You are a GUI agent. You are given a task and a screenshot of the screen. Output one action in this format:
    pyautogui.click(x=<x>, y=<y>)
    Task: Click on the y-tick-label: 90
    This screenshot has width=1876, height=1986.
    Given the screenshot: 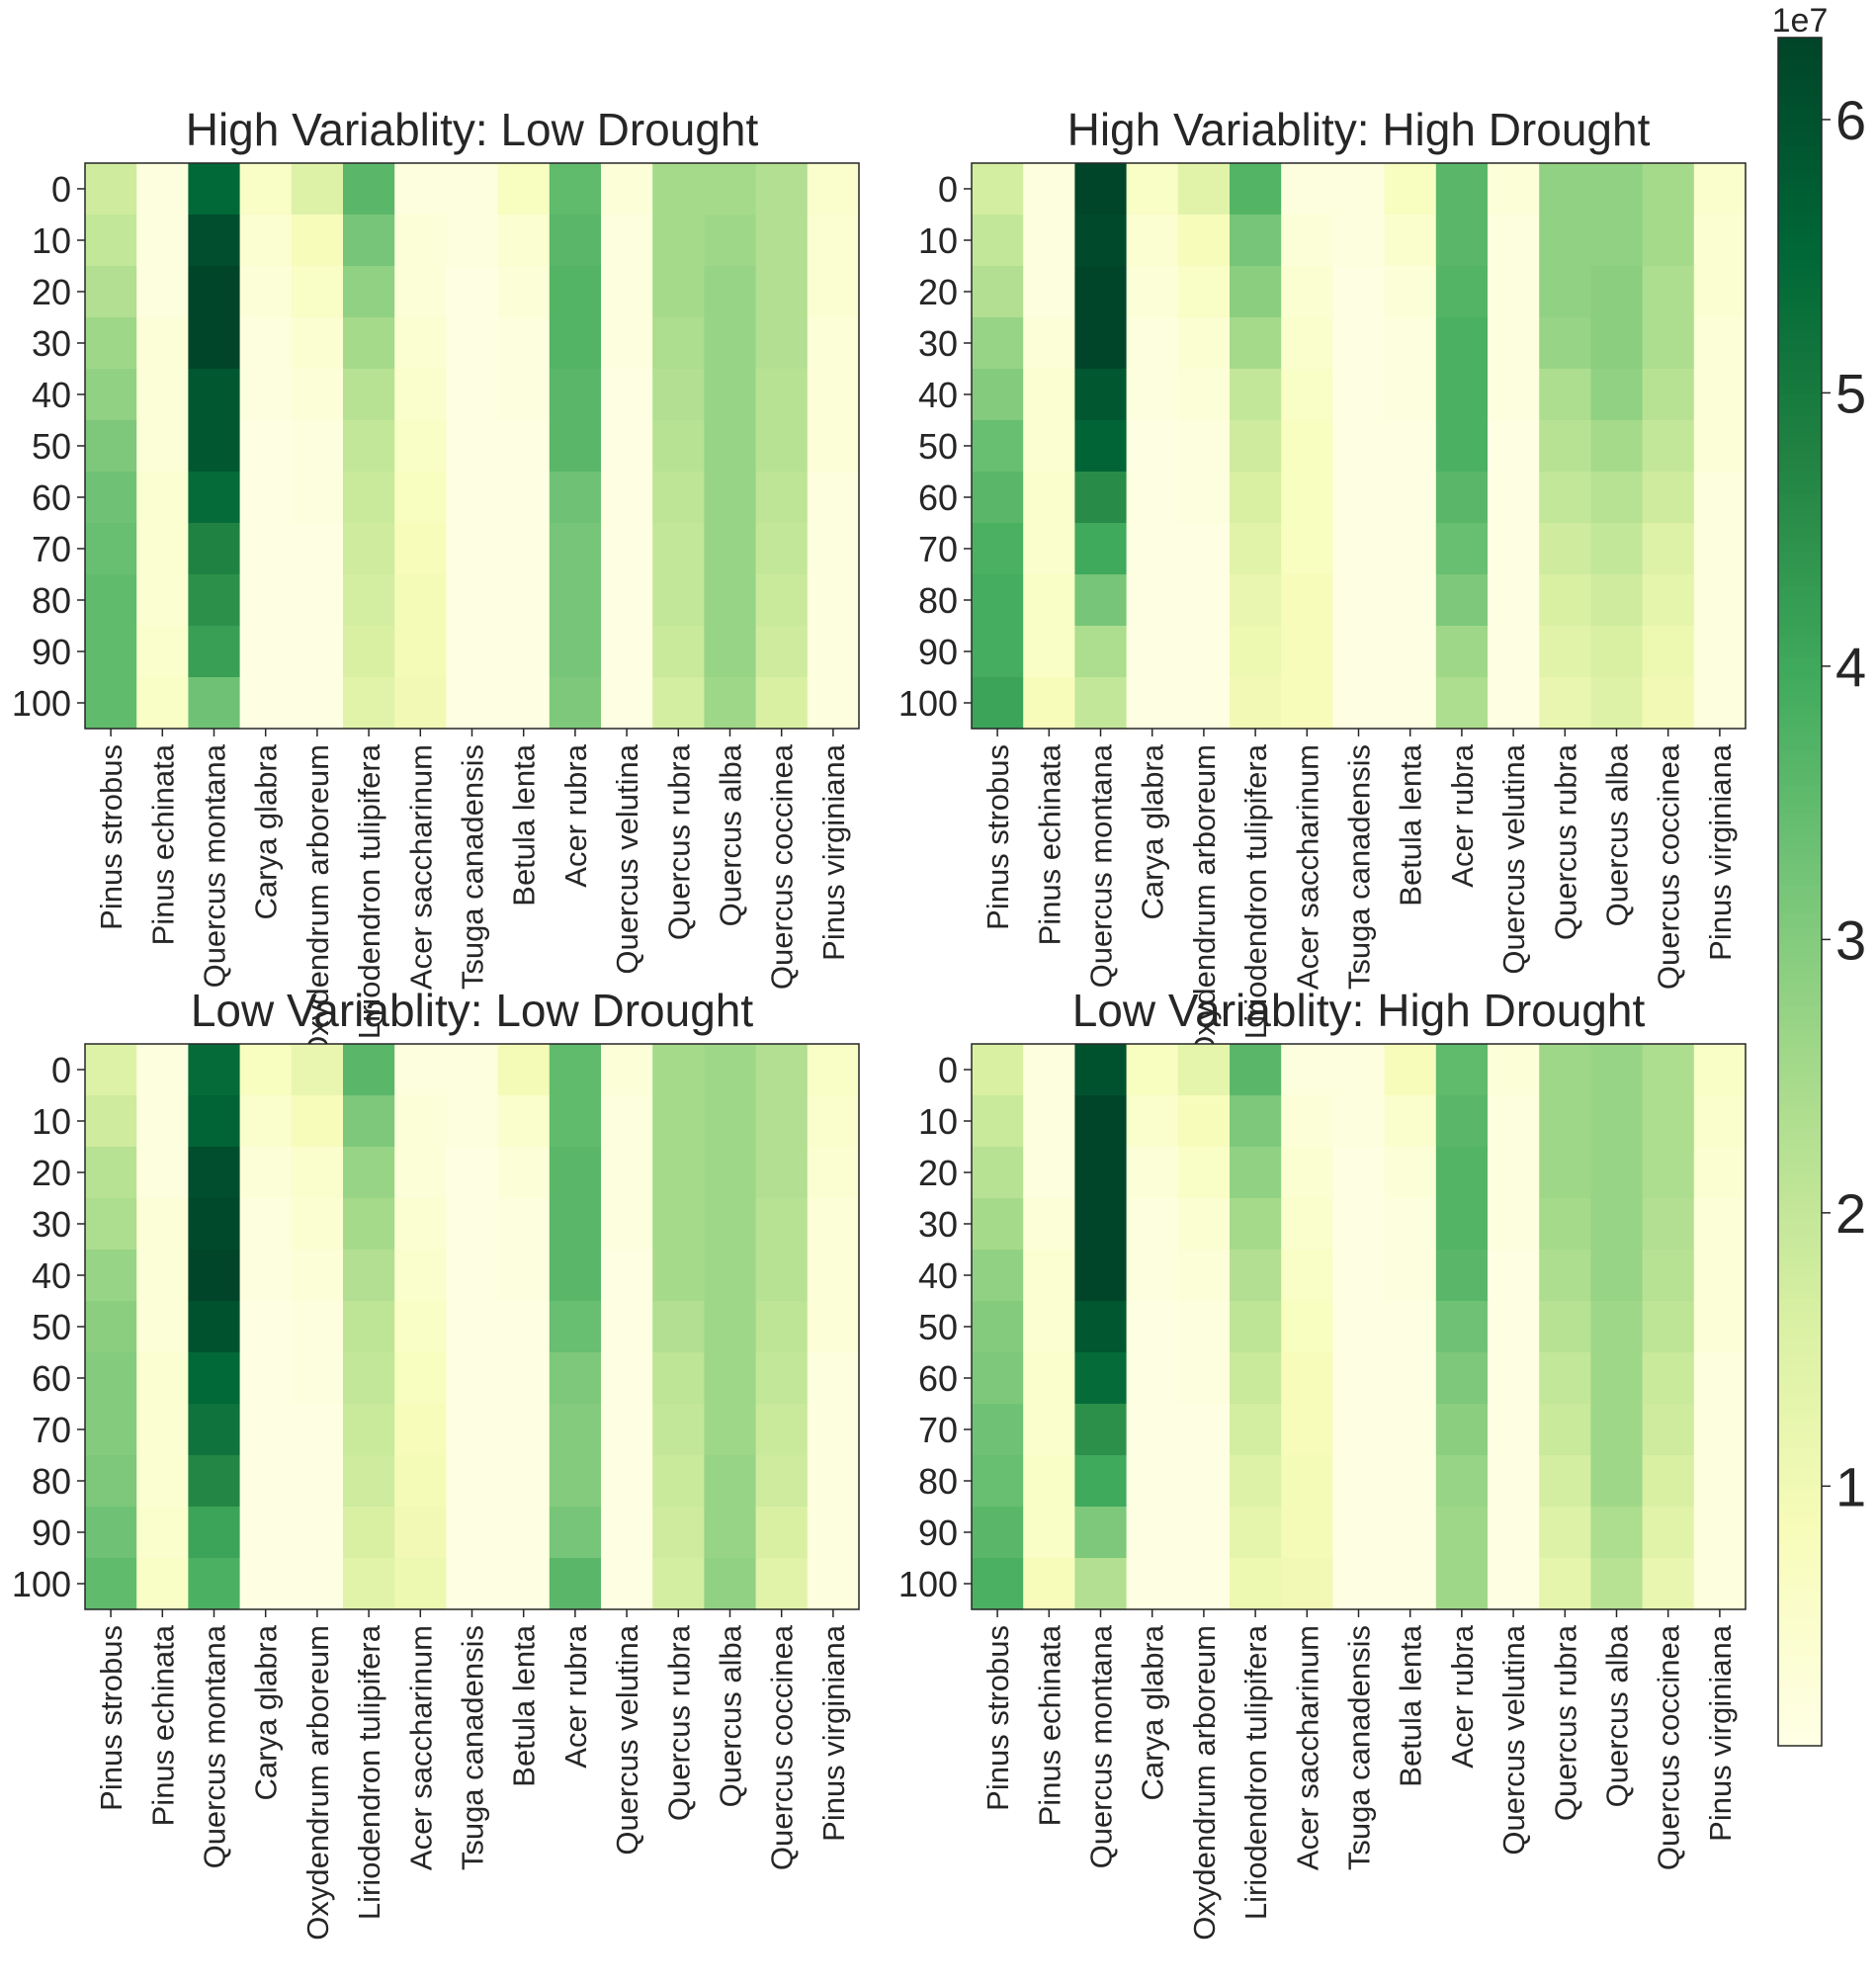 What is the action you would take?
    pyautogui.click(x=52, y=652)
    